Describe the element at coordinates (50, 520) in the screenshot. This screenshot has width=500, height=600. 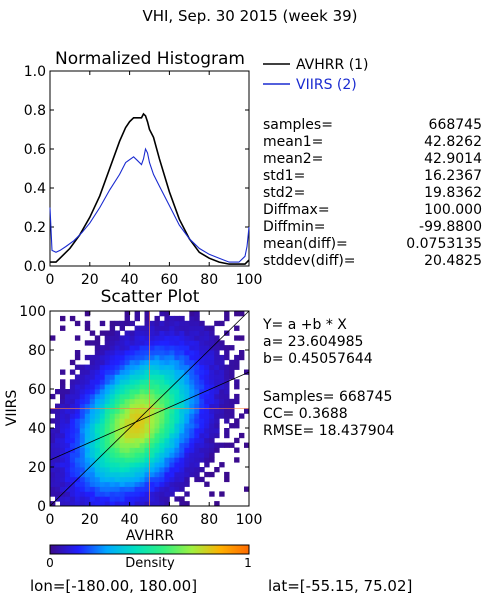
I see `scatter-x-tick-label: 0` at that location.